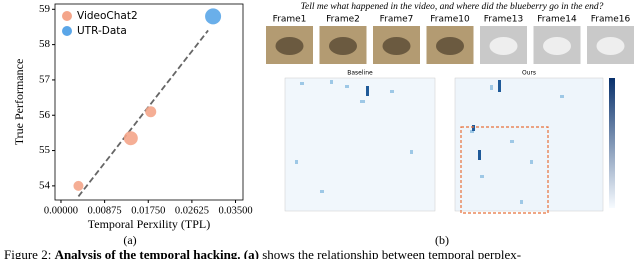  What do you see at coordinates (612, 143) in the screenshot?
I see `colorbar` at bounding box center [612, 143].